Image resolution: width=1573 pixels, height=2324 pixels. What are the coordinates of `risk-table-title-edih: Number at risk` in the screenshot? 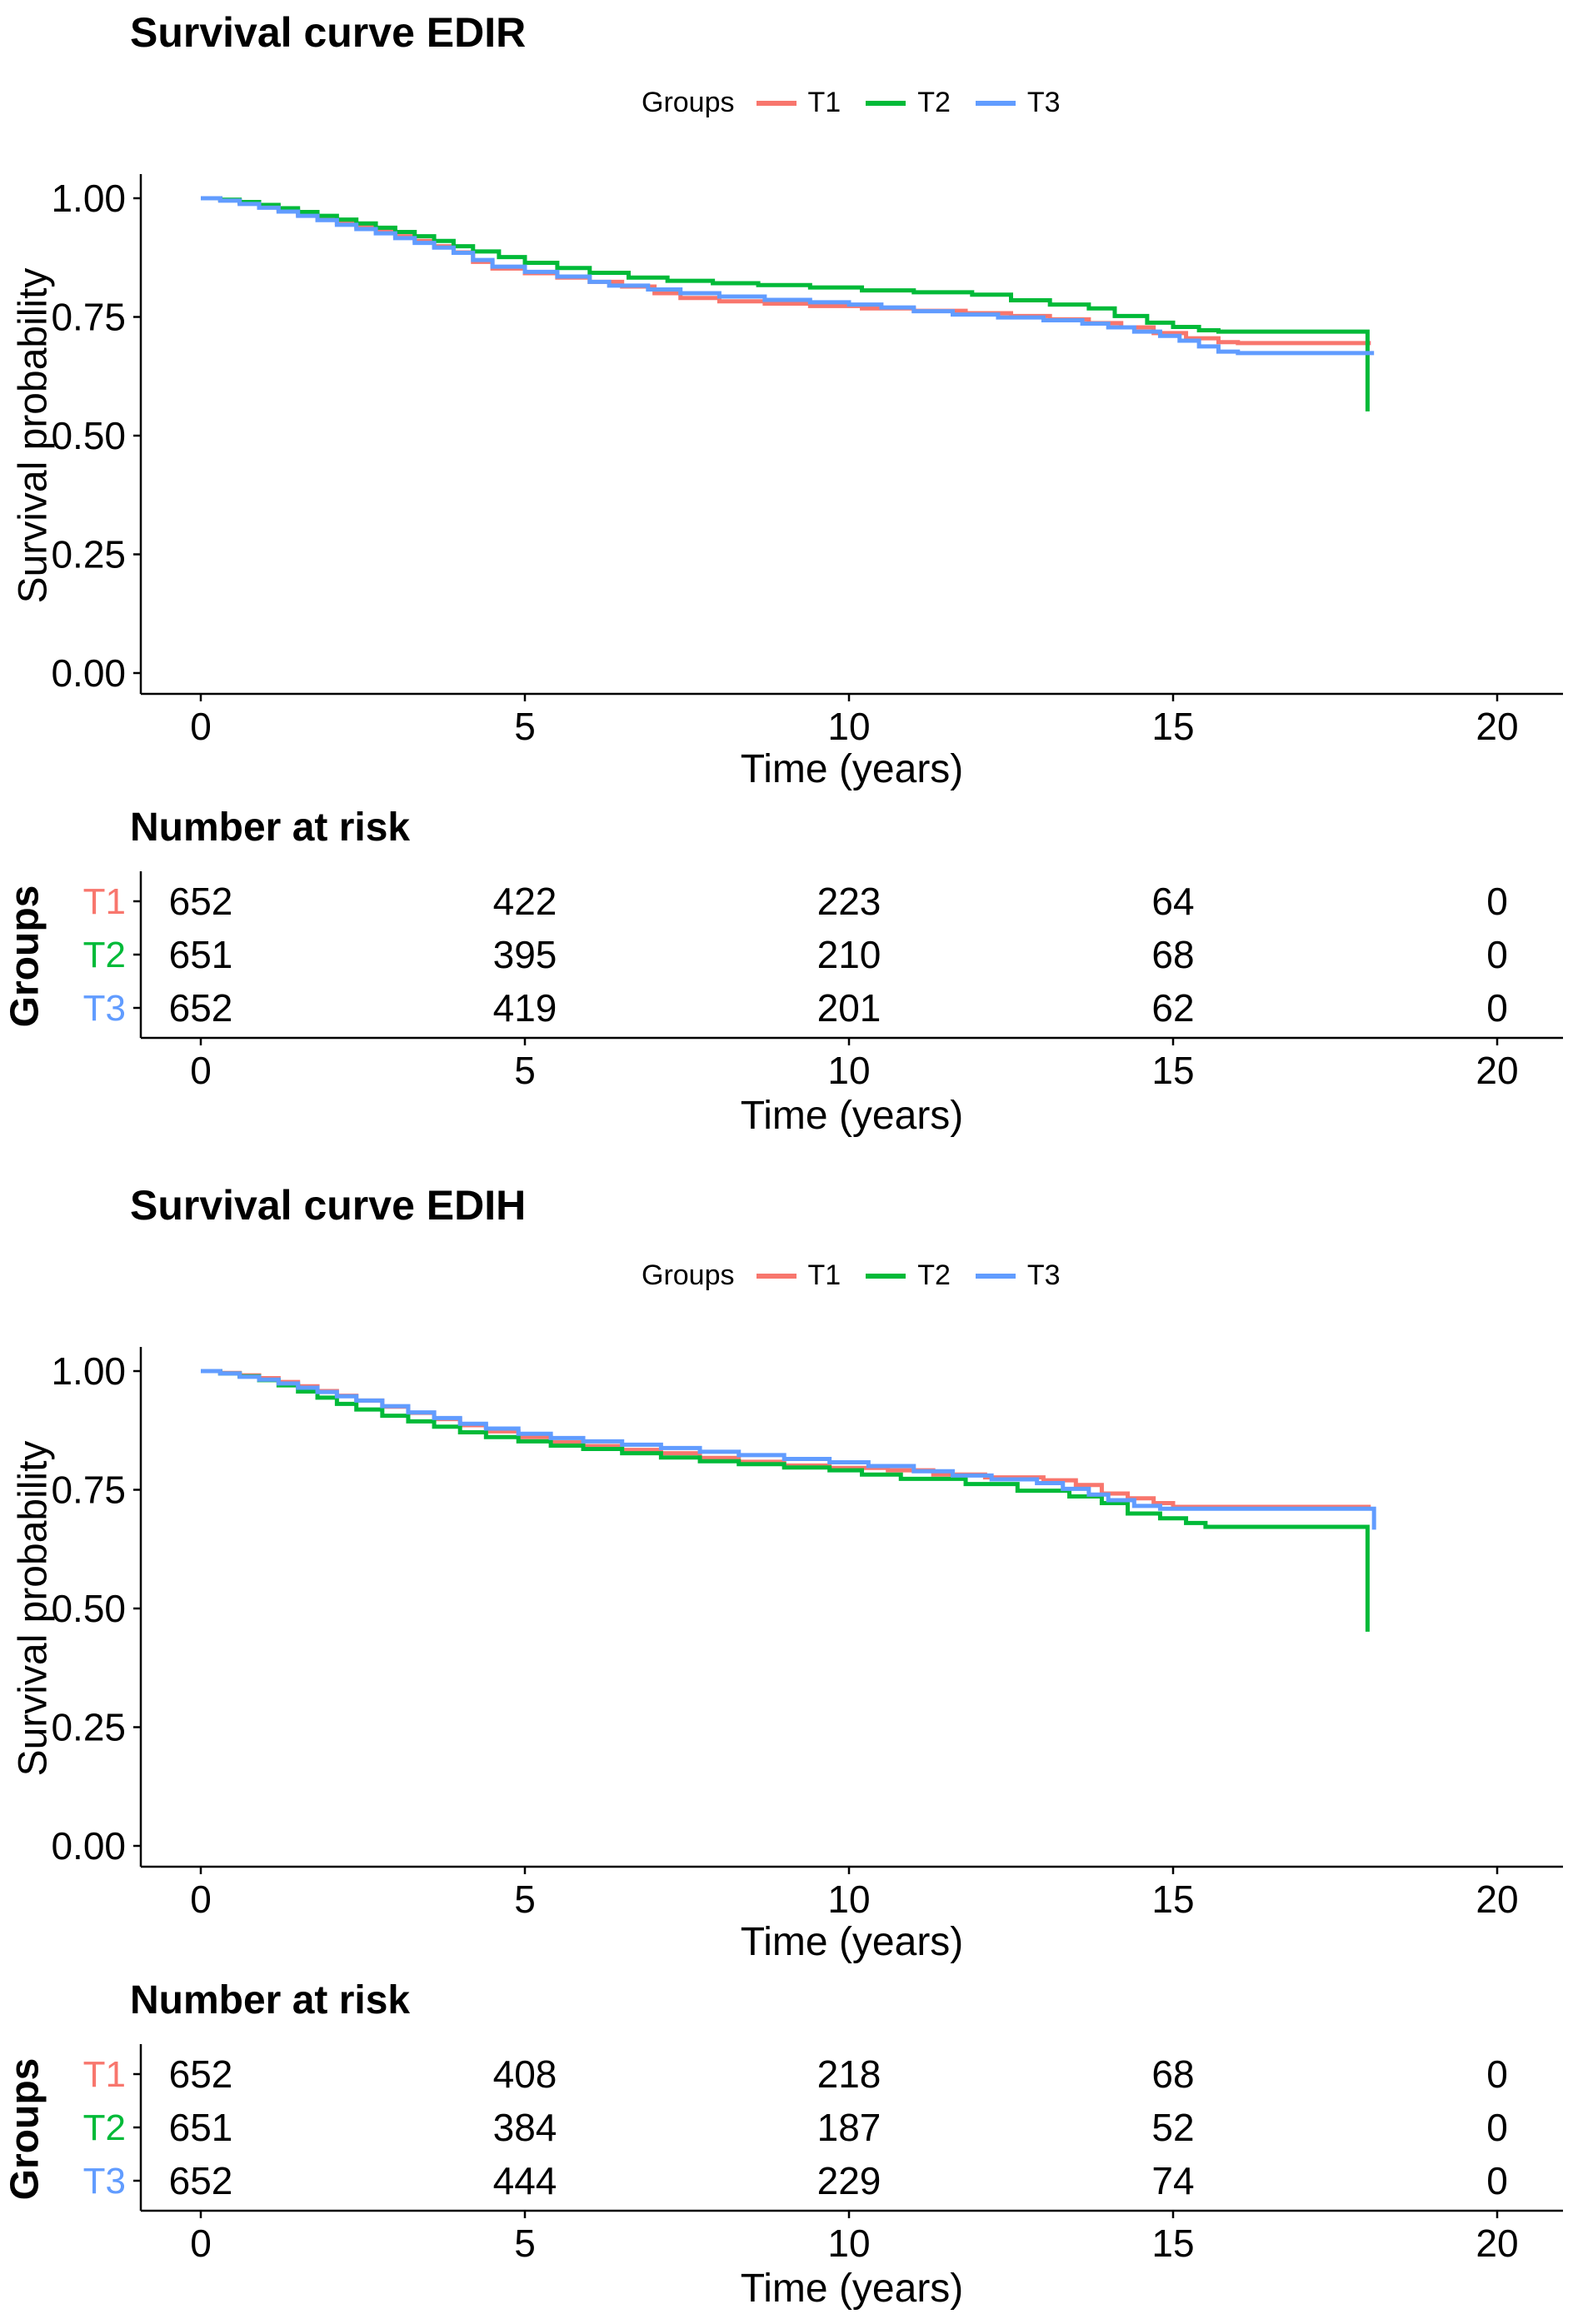 It's located at (270, 2000).